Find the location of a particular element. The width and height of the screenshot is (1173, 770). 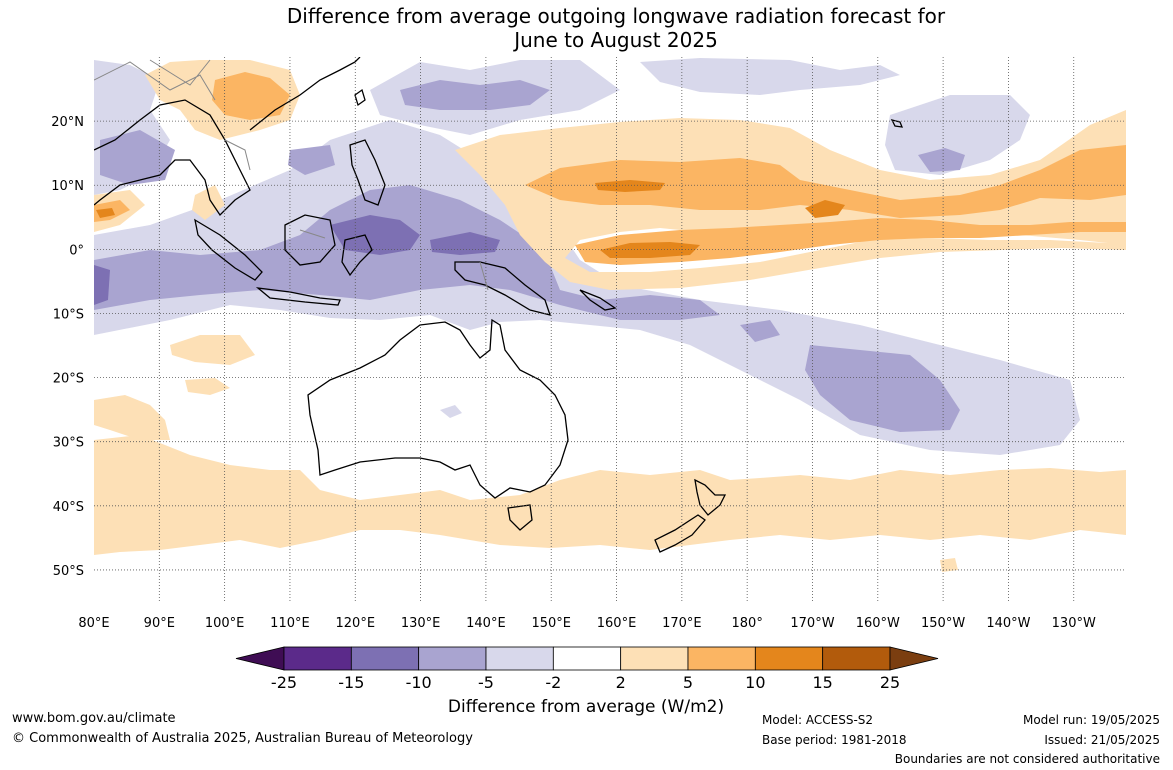

longitude-label: 80°E is located at coordinates (93, 623).